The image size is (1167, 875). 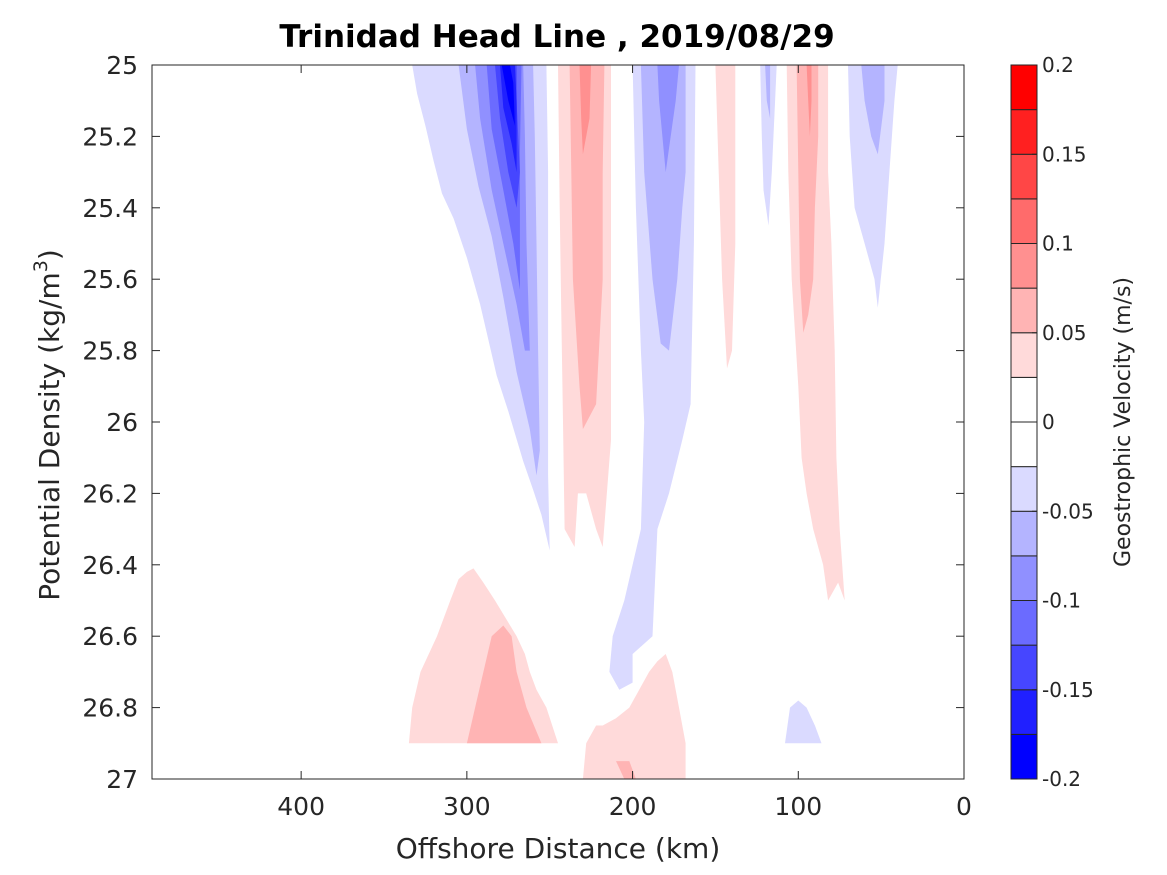 I want to click on colorbar-tick-label: 0, so click(x=1048, y=422).